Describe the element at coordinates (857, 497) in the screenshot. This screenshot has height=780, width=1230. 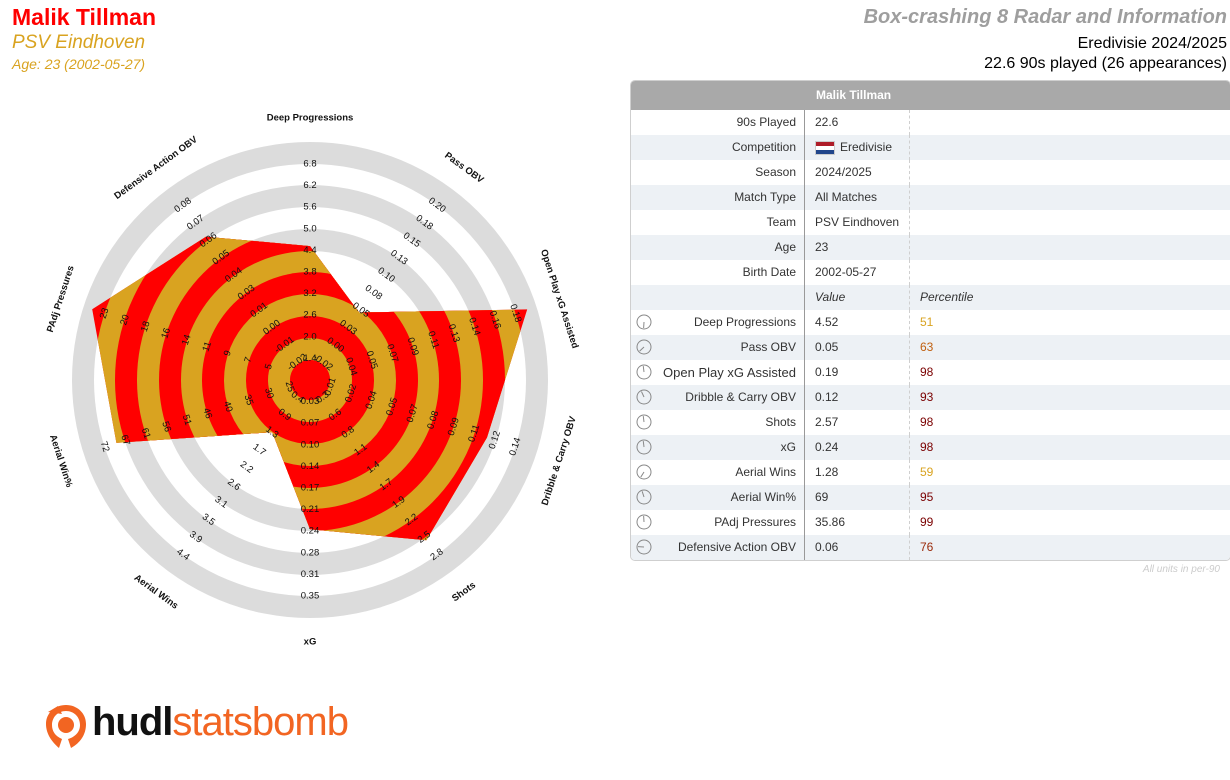
I see `metric-value: 69` at that location.